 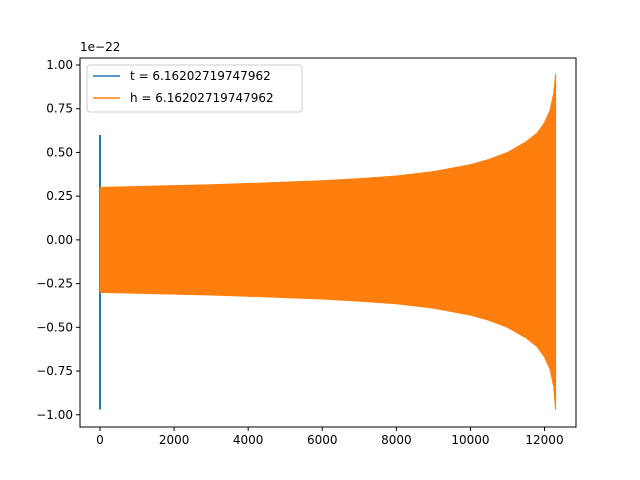 I want to click on legend-box, so click(x=194, y=88).